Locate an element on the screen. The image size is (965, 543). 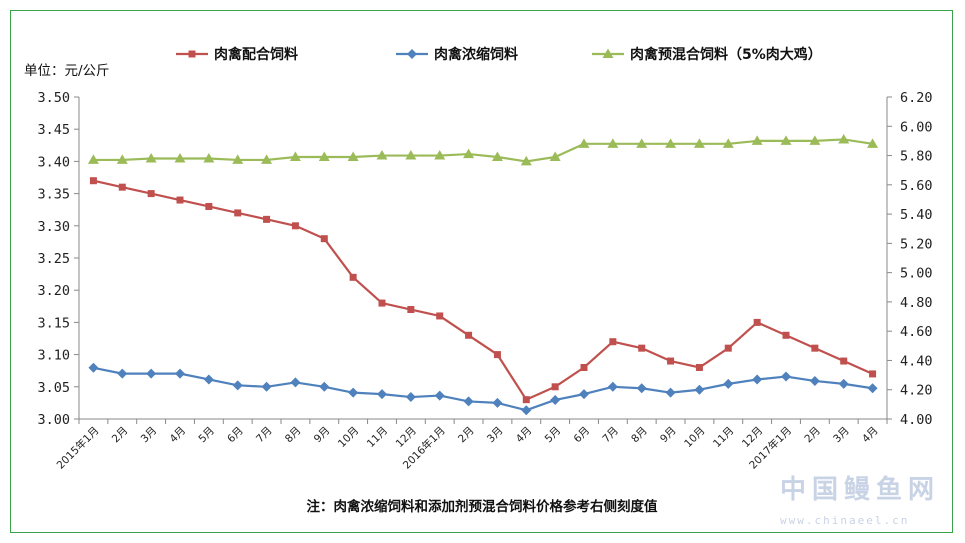
right-tick-label: 4.60 is located at coordinates (916, 332).